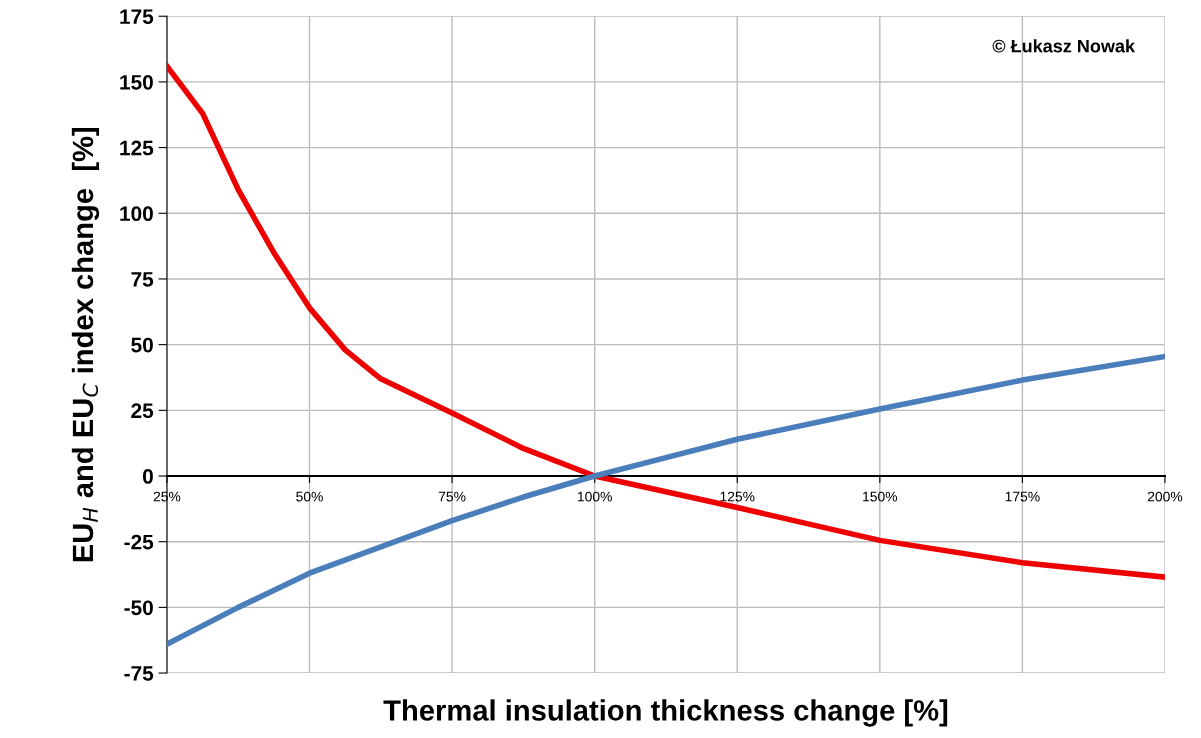 The height and width of the screenshot is (738, 1201). Describe the element at coordinates (138, 608) in the screenshot. I see `y-tick-label: -50` at that location.